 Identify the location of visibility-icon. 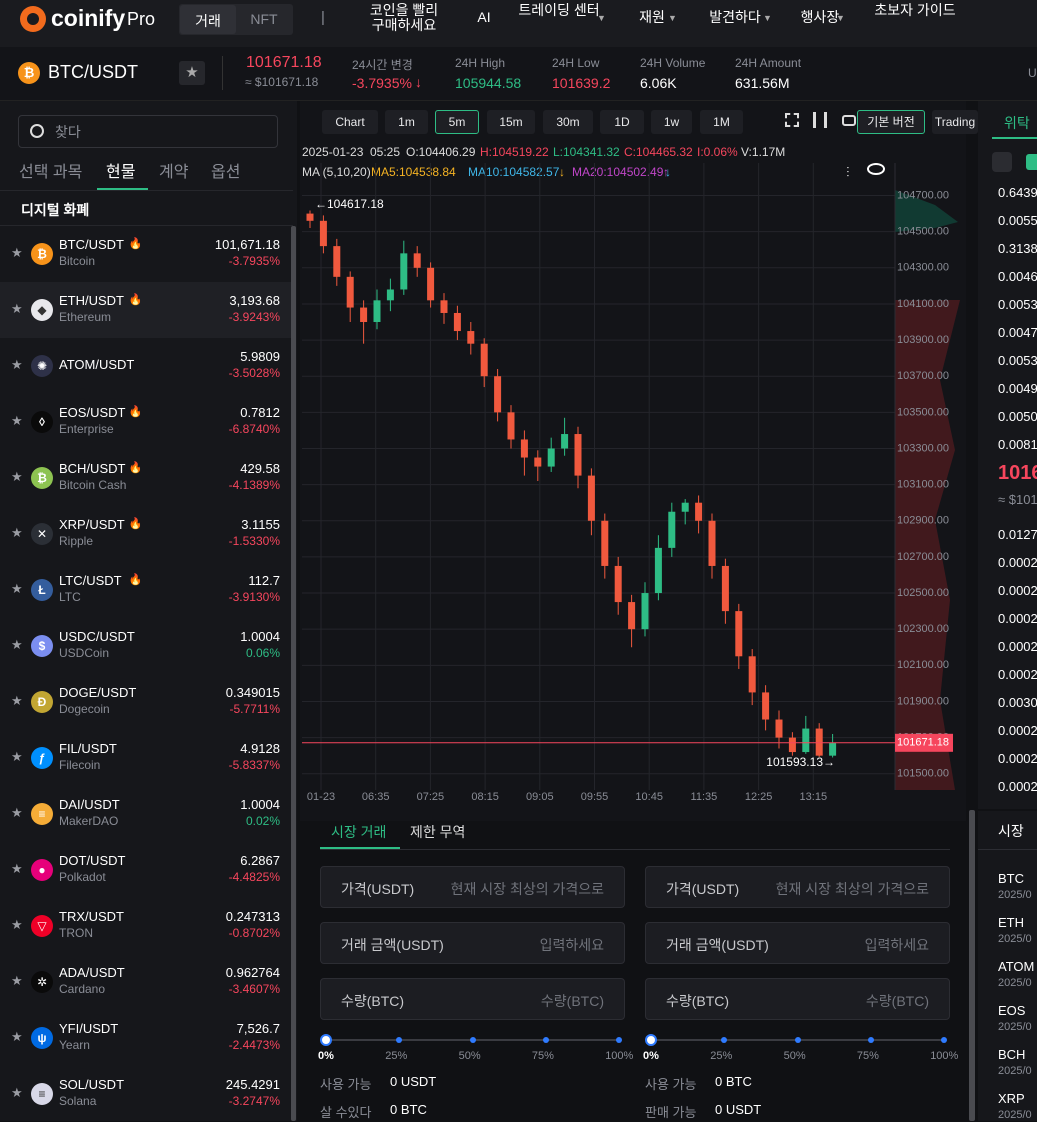
(876, 169).